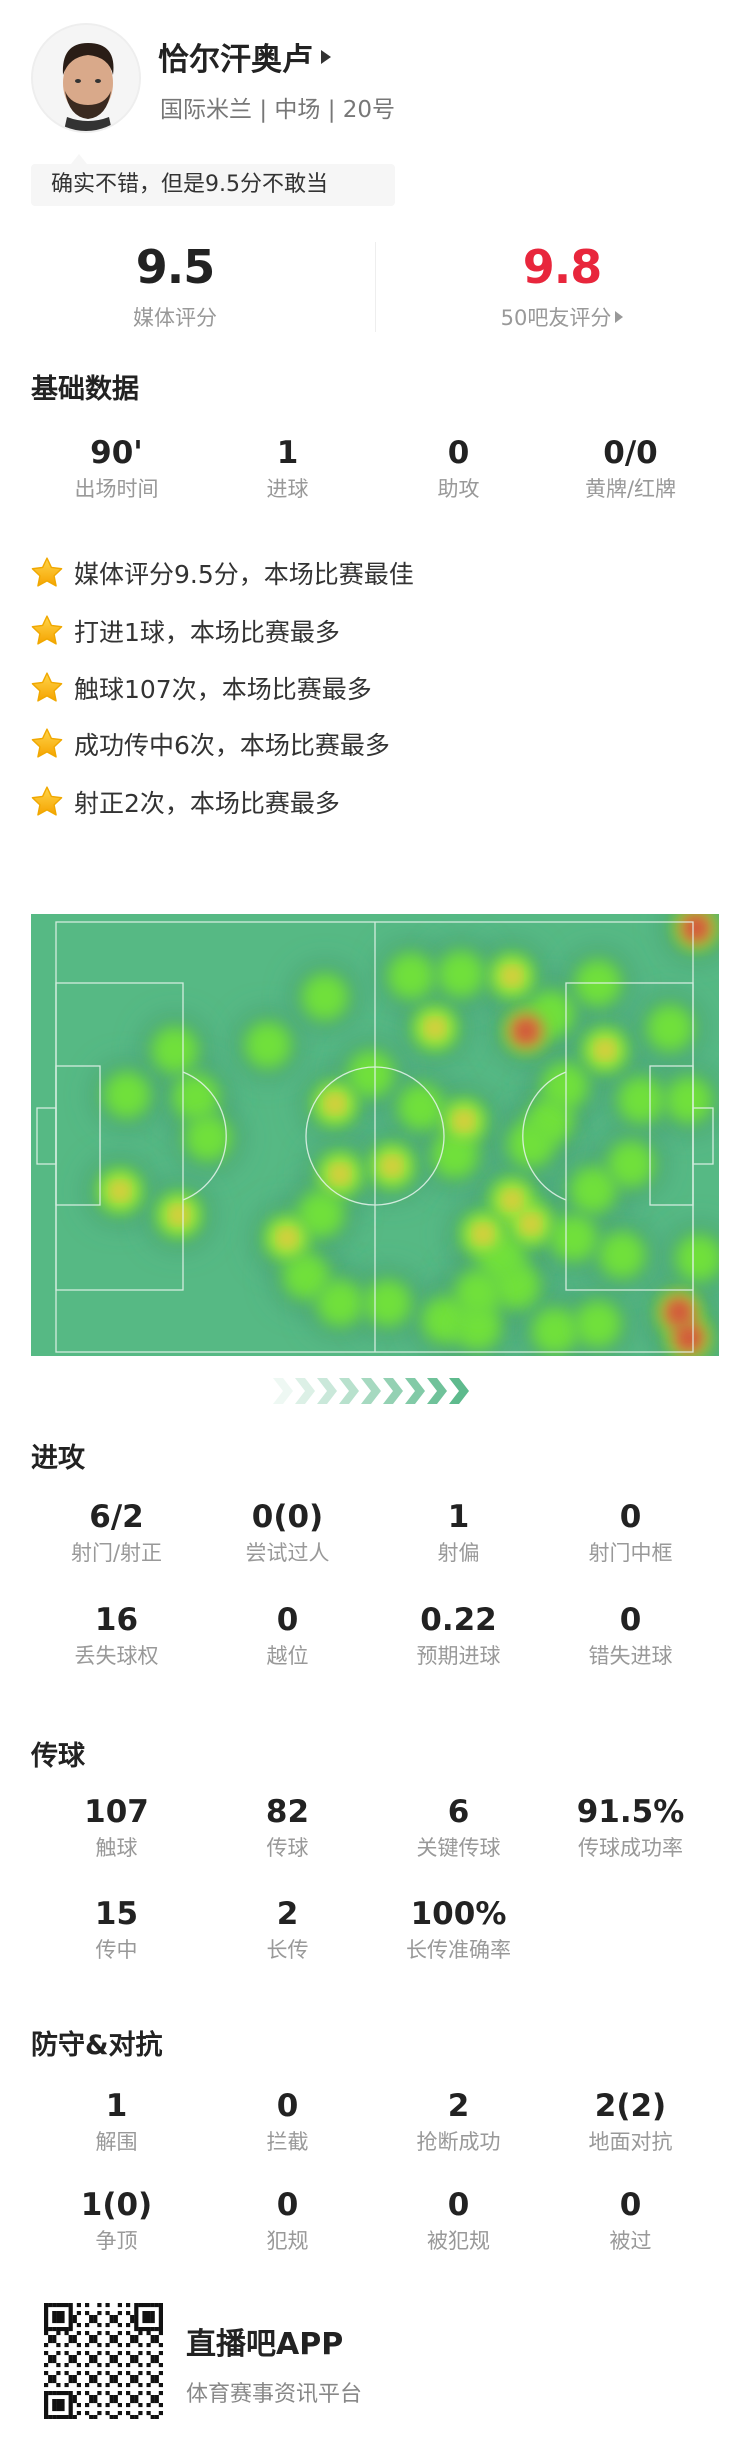 This screenshot has height=2452, width=750. What do you see at coordinates (207, 803) in the screenshot?
I see `highlight-text: 射正2次，本场比赛最多` at bounding box center [207, 803].